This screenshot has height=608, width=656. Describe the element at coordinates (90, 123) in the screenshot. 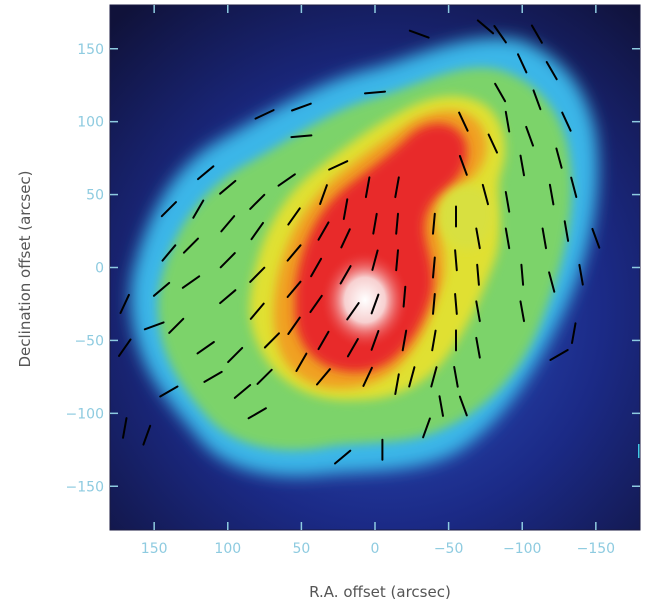

I see `y-tick-label: 100` at that location.